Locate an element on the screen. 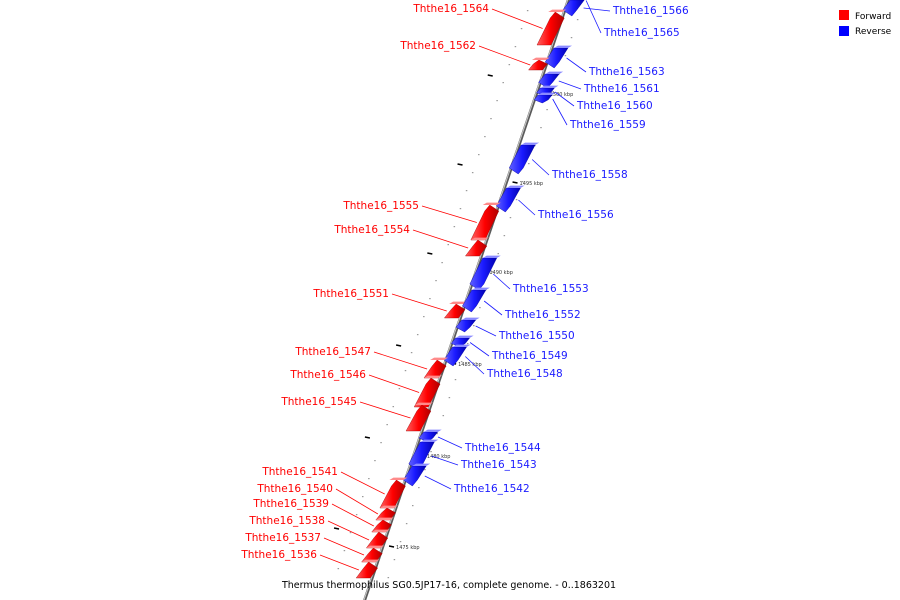 Image resolution: width=900 pixels, height=600 pixels. tick-label: 1480 kbp is located at coordinates (439, 457).